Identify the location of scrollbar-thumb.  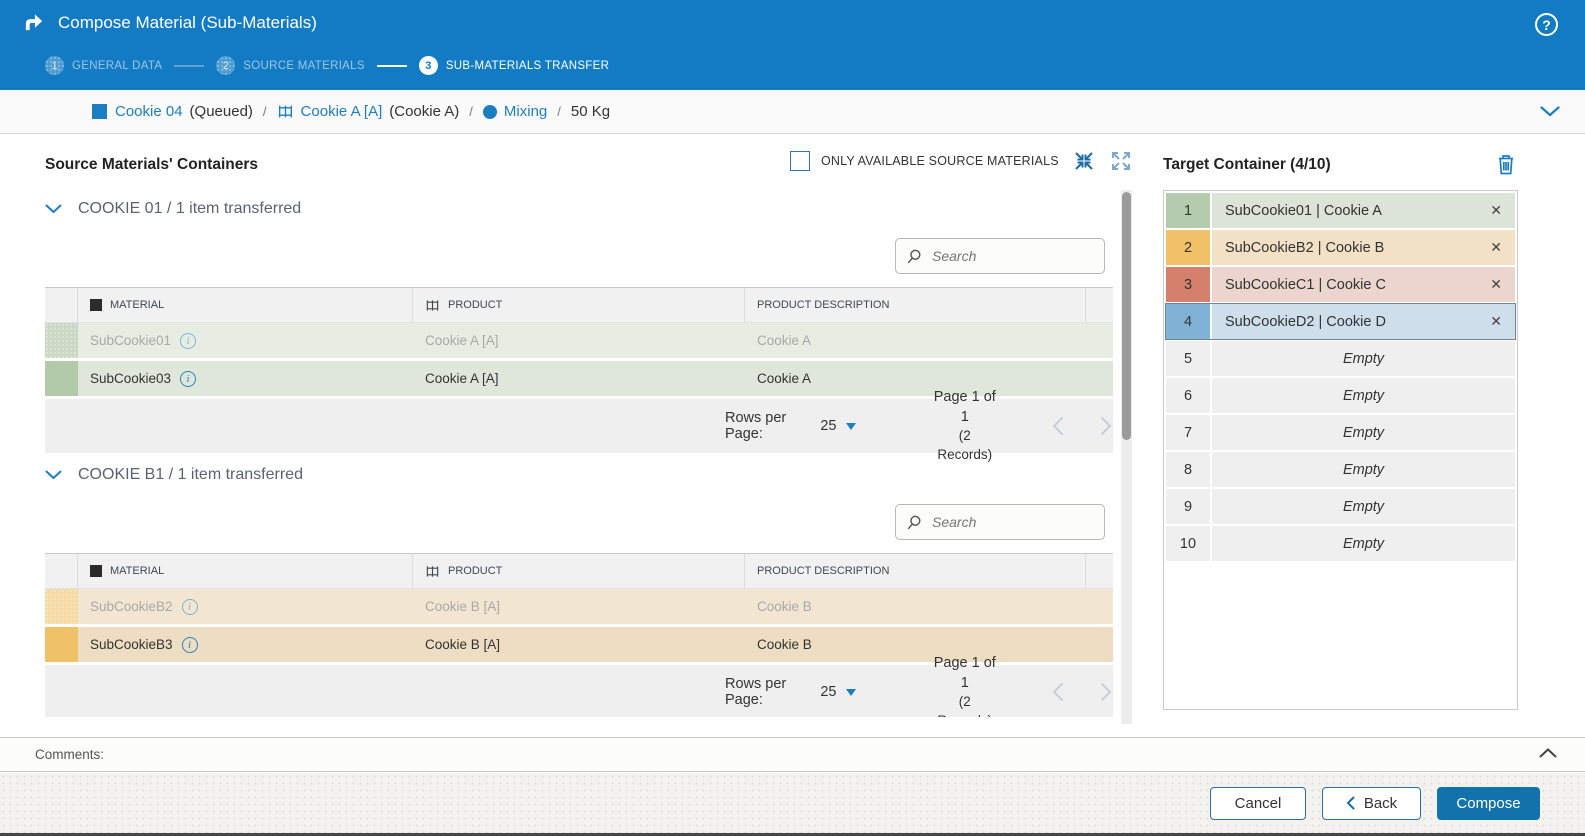
(1126, 316).